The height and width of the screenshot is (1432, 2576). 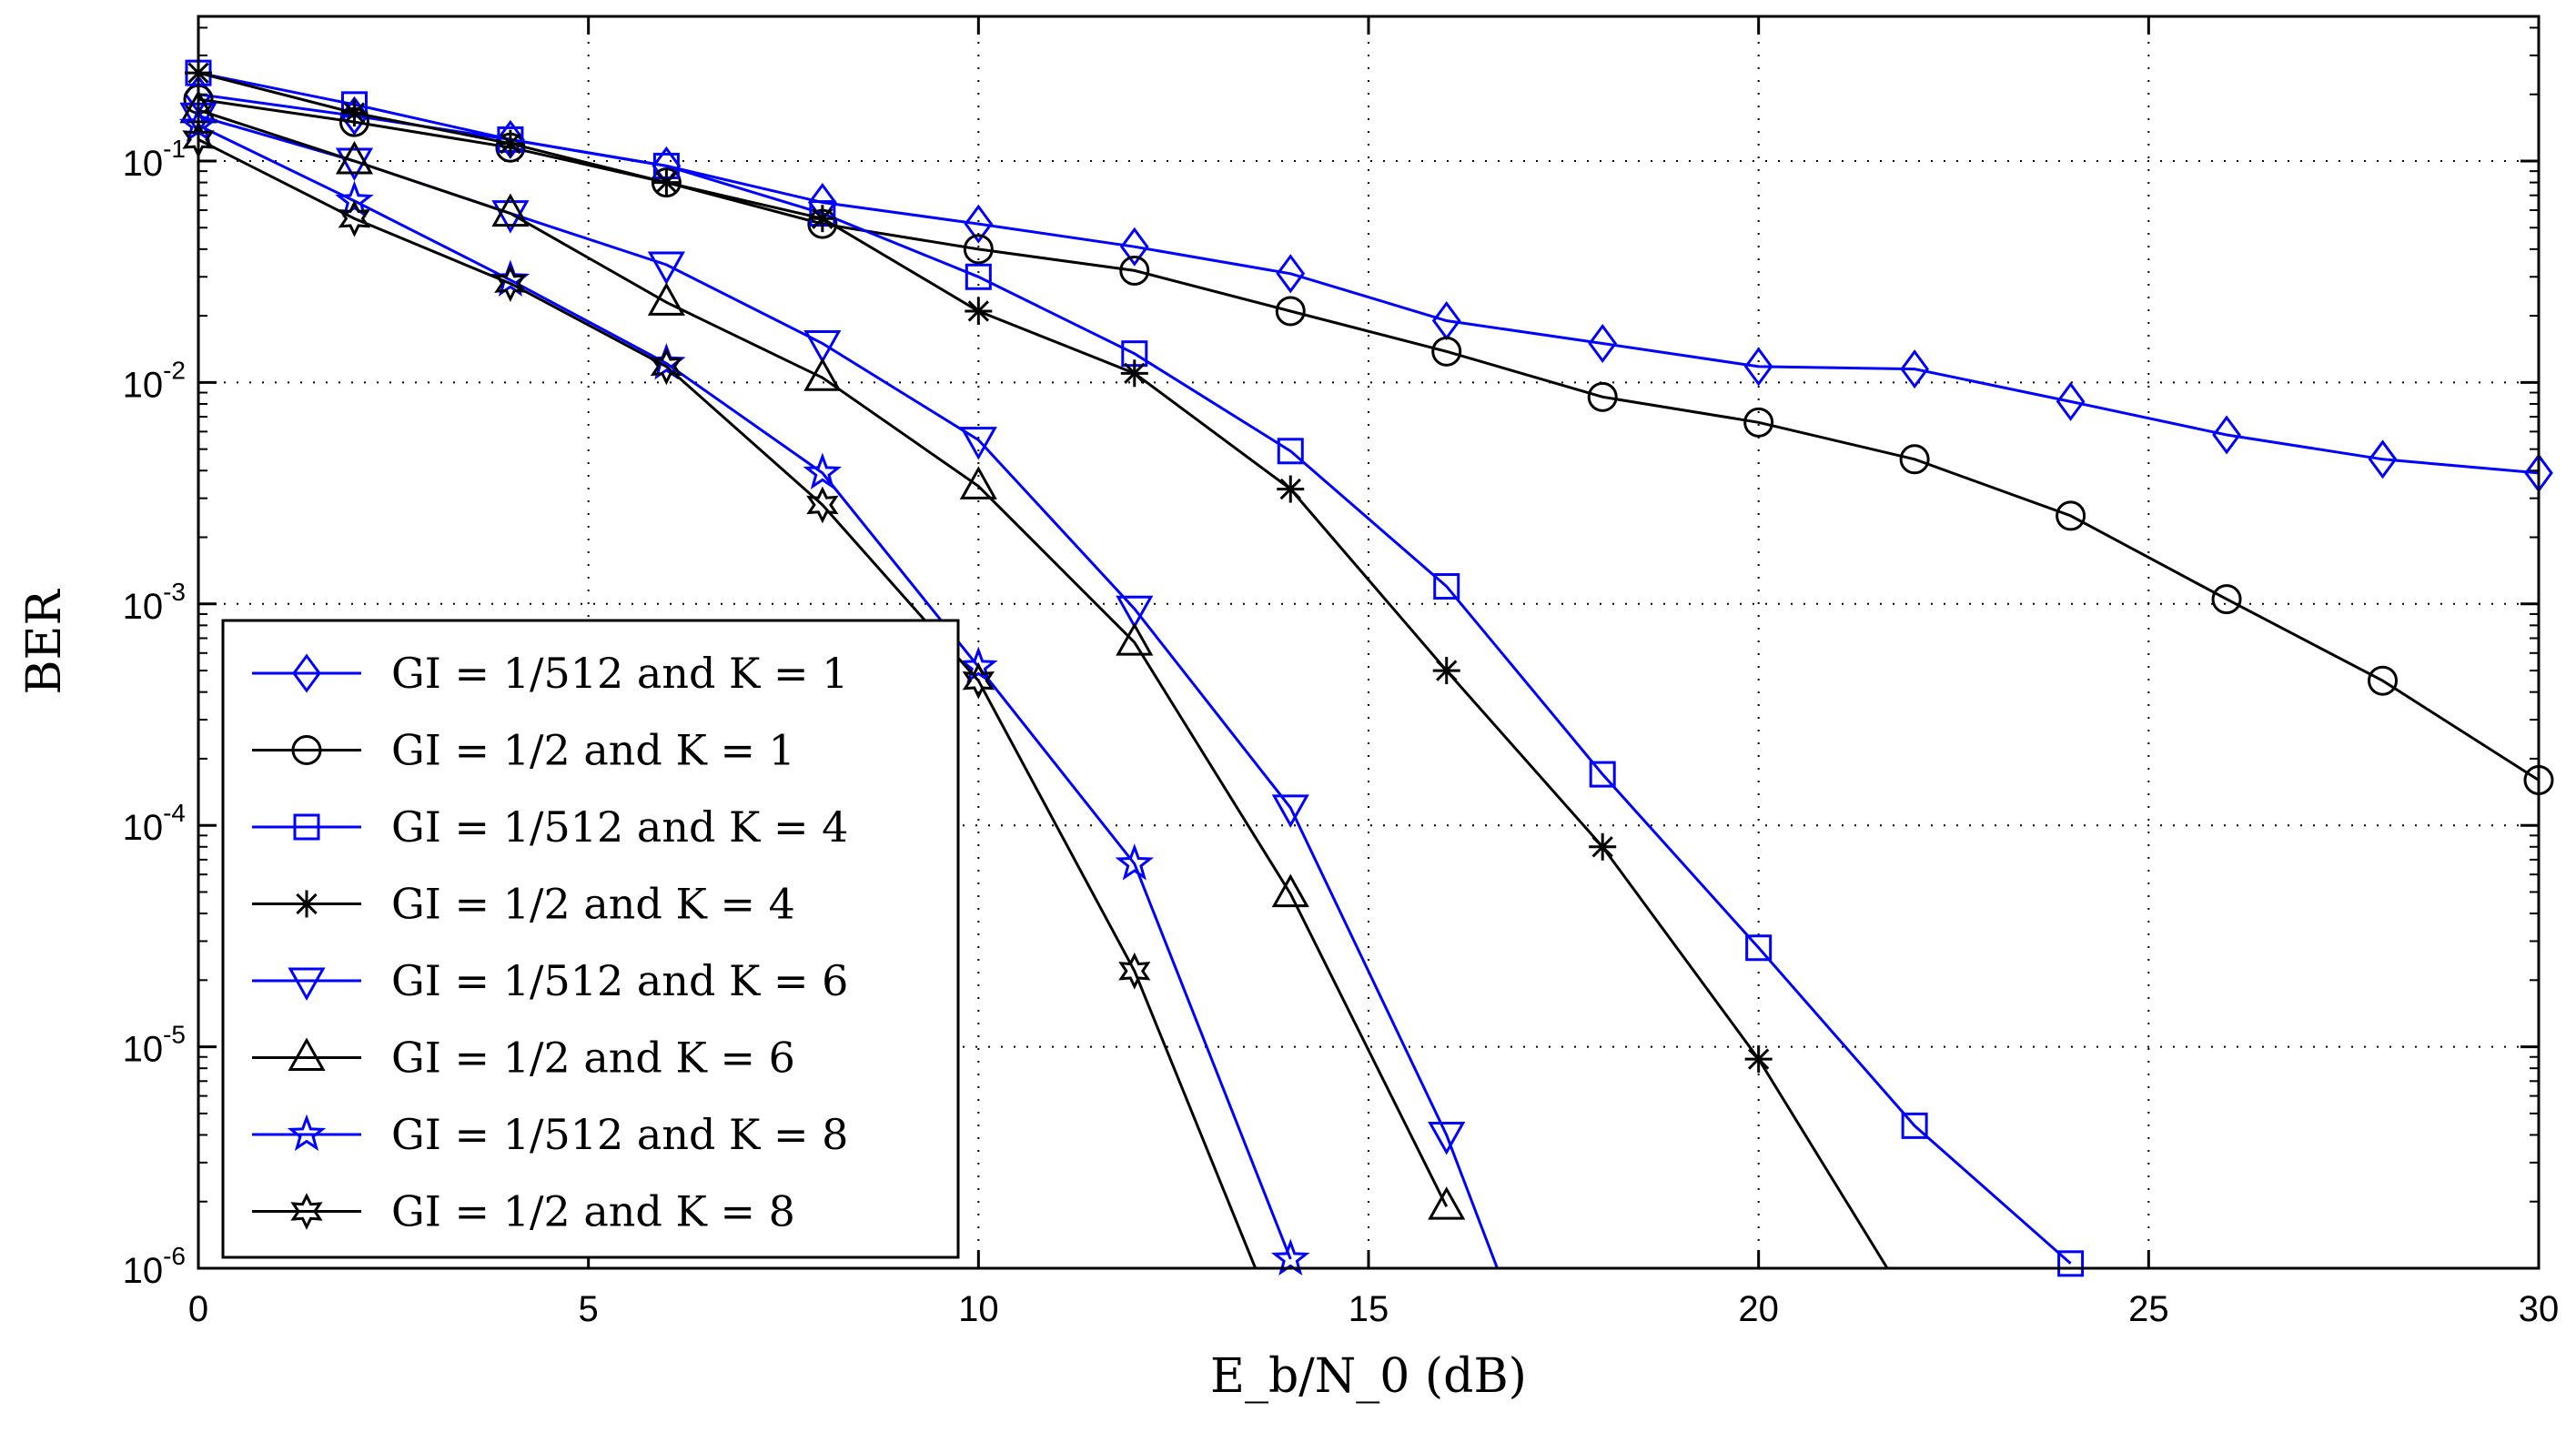 What do you see at coordinates (593, 904) in the screenshot?
I see `legend-label: GI = 1/2 and K = 4` at bounding box center [593, 904].